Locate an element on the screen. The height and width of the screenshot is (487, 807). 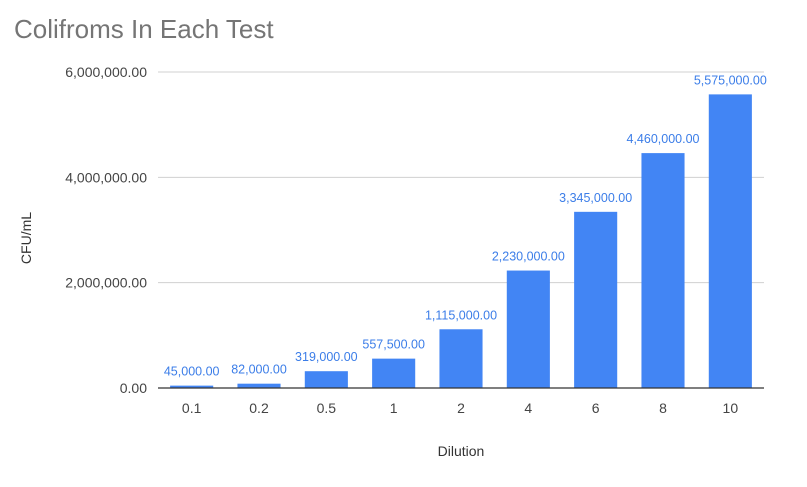
data-label: 557,500.00 is located at coordinates (393, 345).